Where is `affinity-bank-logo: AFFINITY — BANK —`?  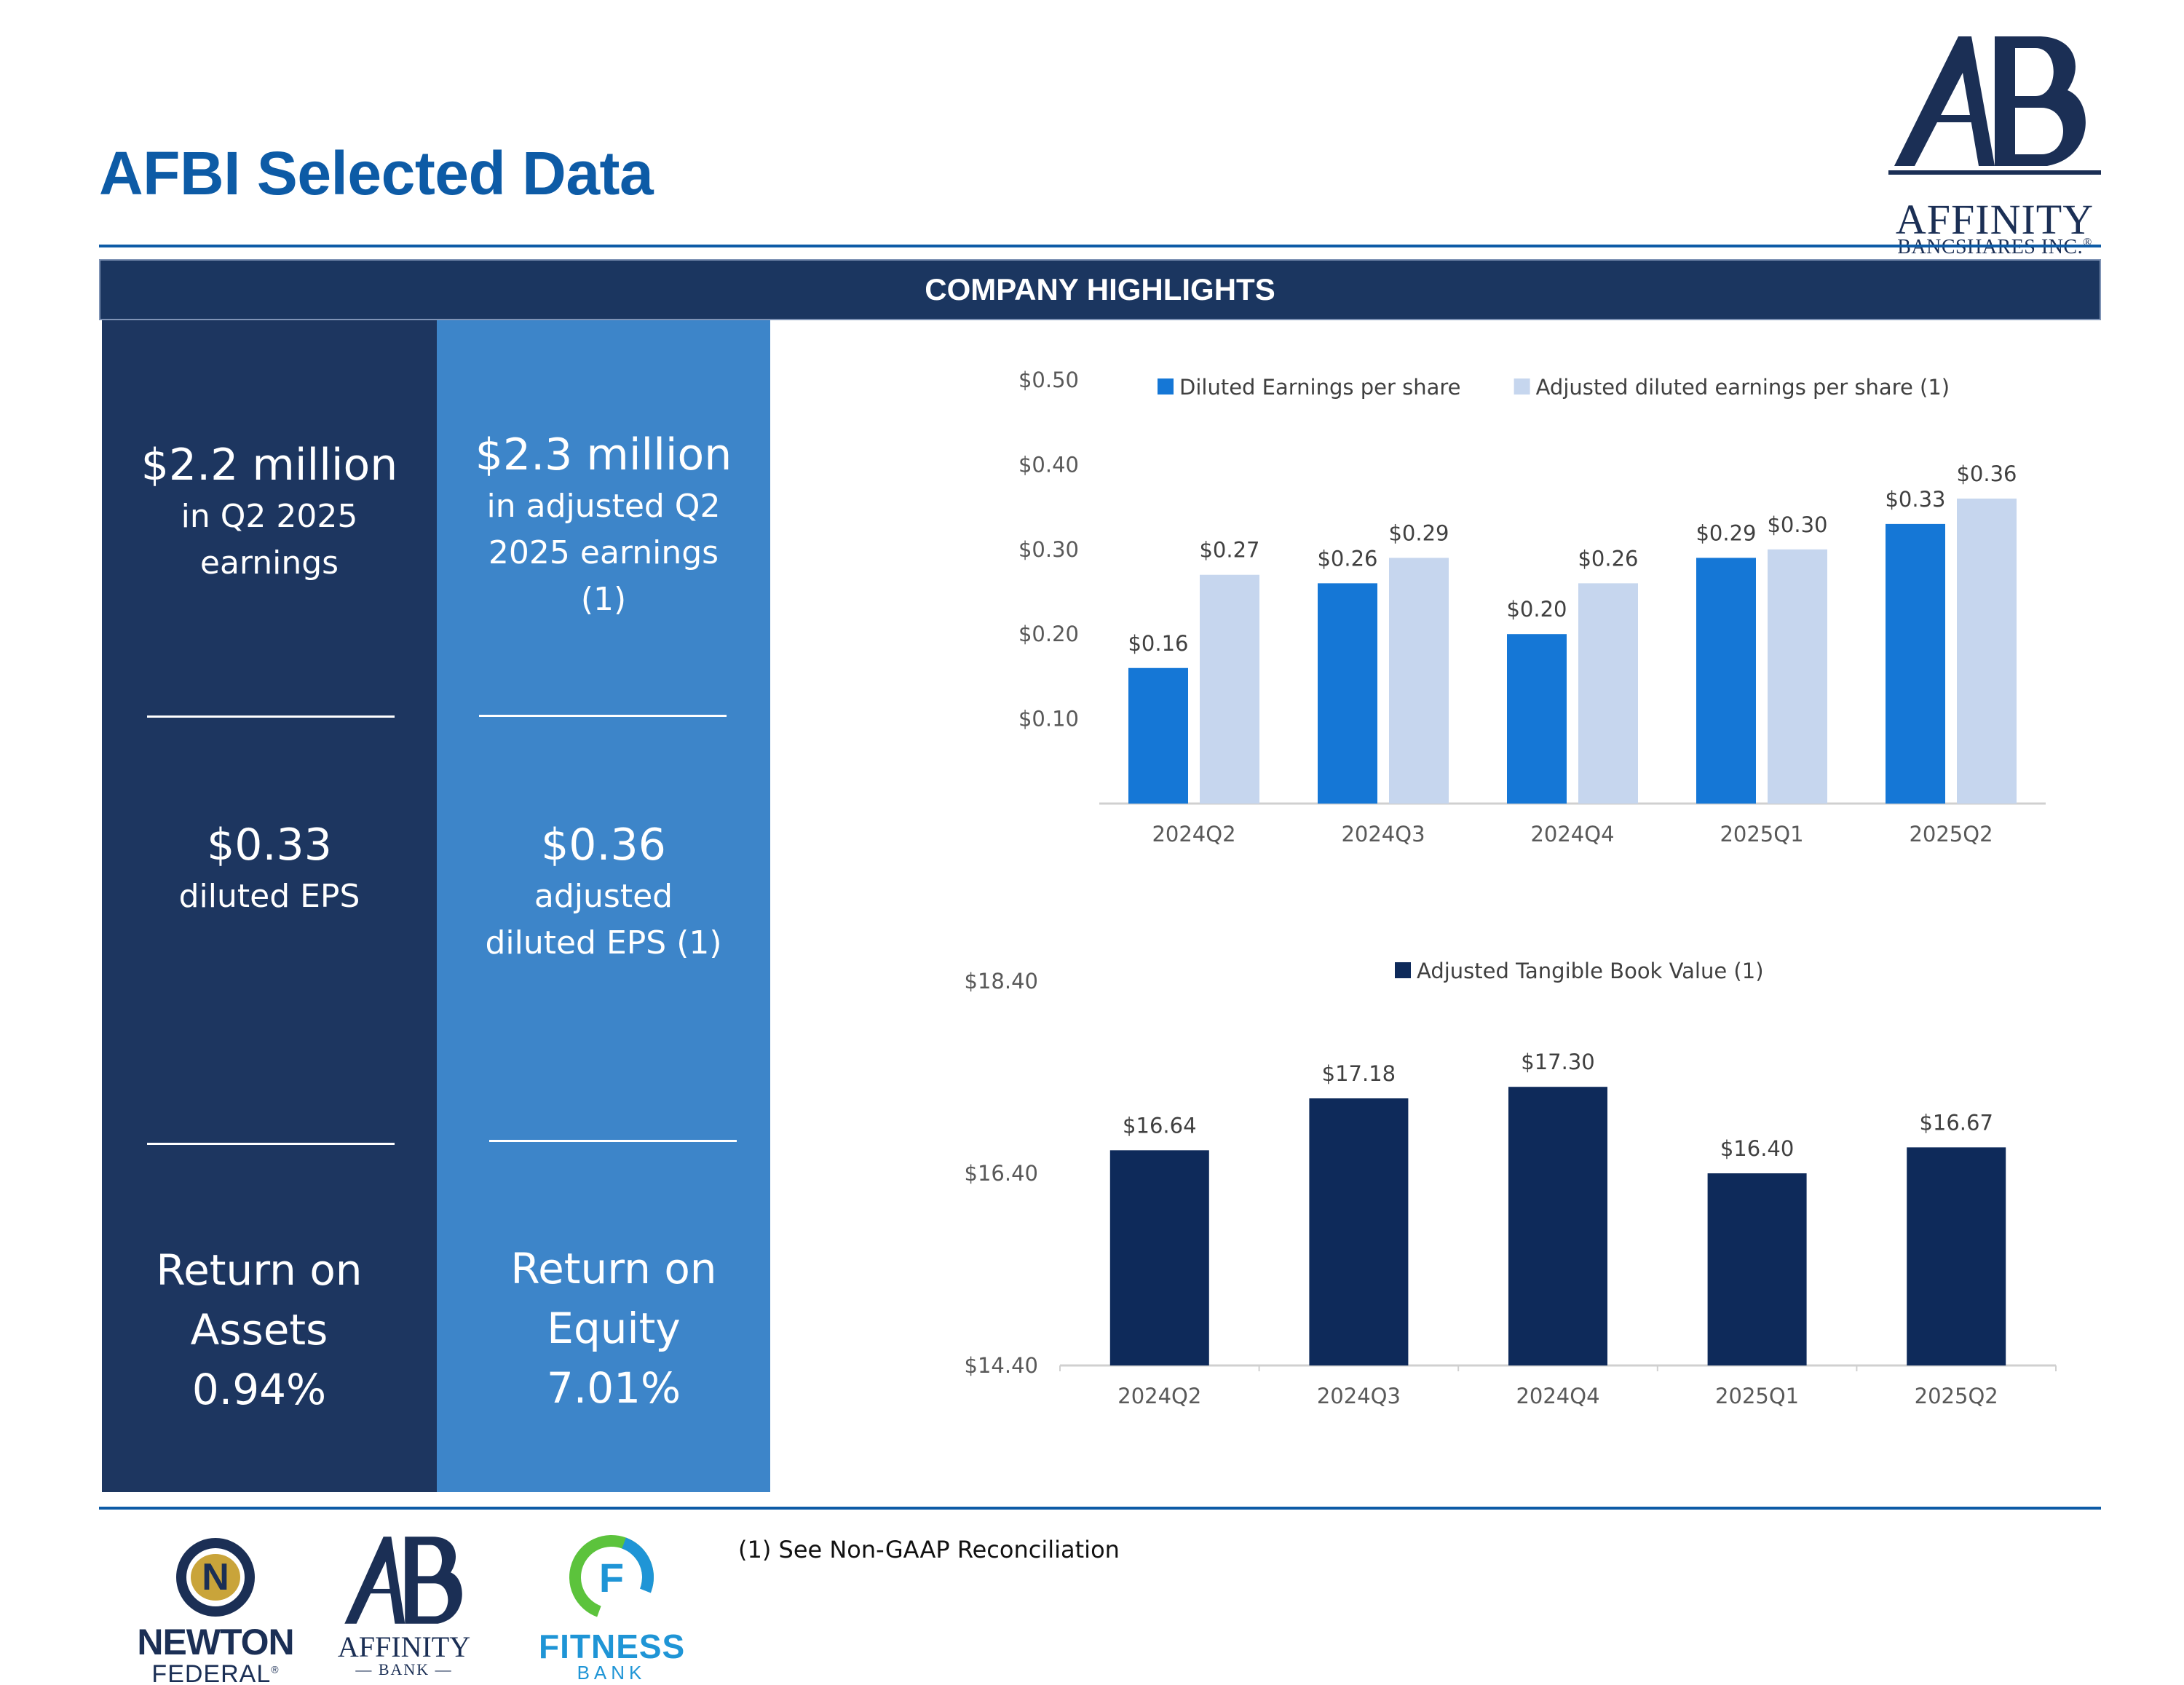 affinity-bank-logo: AFFINITY — BANK — is located at coordinates (404, 1608).